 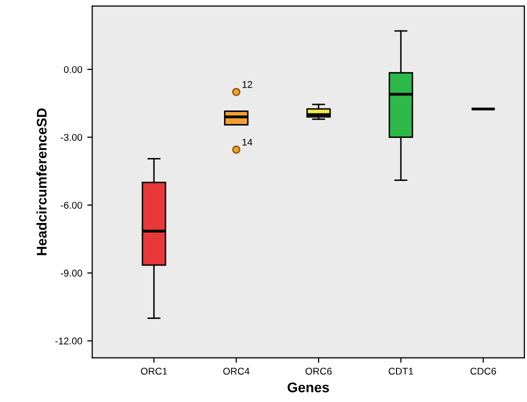 What do you see at coordinates (68, 341) in the screenshot?
I see `y-tick-label: -12.00` at bounding box center [68, 341].